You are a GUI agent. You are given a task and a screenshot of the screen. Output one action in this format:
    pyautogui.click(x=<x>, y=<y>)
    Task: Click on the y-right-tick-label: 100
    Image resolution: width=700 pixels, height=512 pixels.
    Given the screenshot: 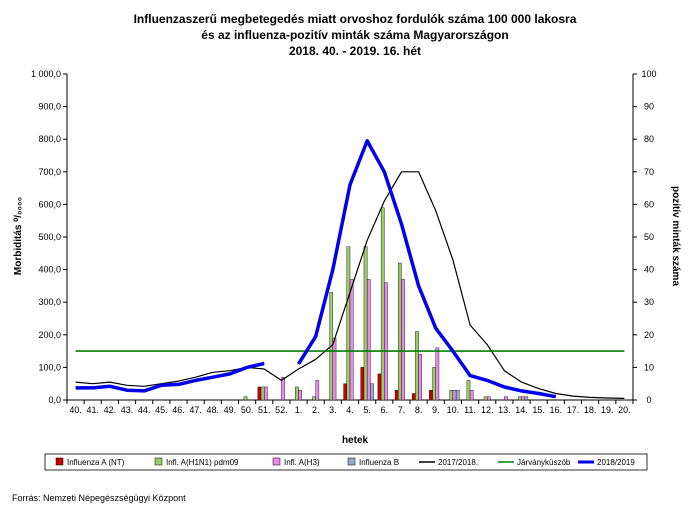 What is the action you would take?
    pyautogui.click(x=648, y=74)
    